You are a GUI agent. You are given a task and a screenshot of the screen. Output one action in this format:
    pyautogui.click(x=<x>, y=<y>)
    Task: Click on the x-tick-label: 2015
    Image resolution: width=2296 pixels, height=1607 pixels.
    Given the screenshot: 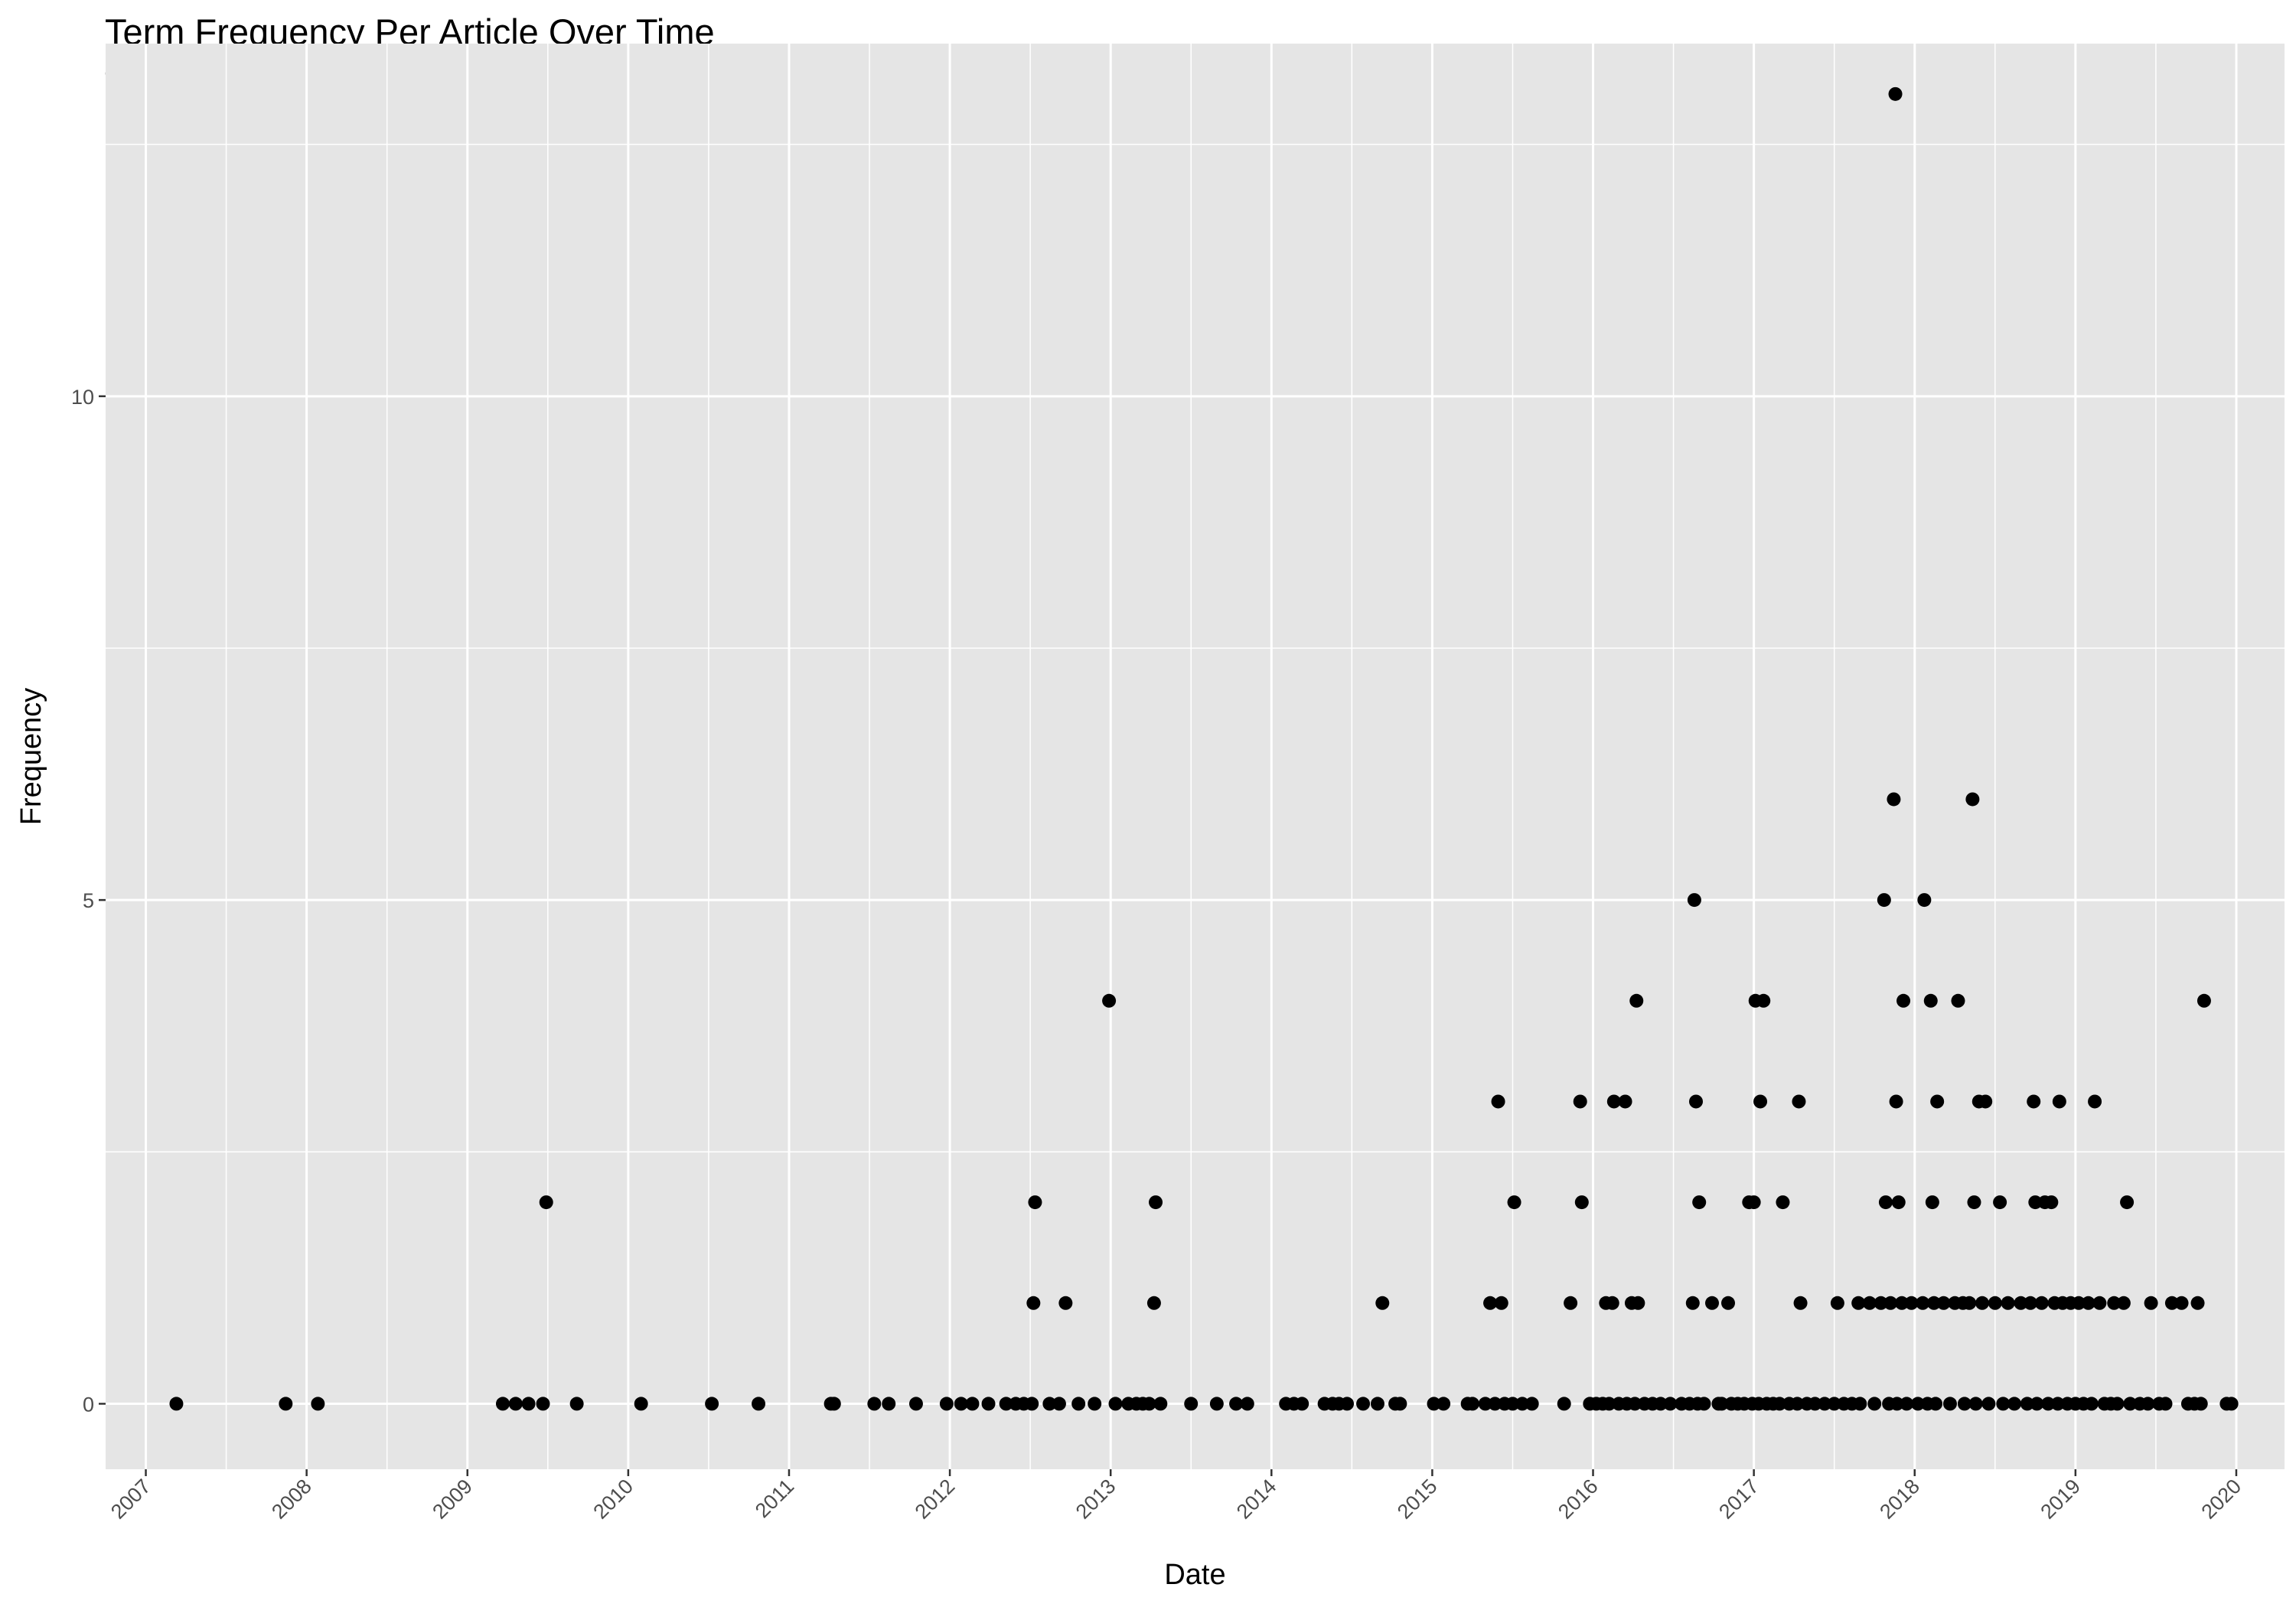 What is the action you would take?
    pyautogui.click(x=1417, y=1499)
    